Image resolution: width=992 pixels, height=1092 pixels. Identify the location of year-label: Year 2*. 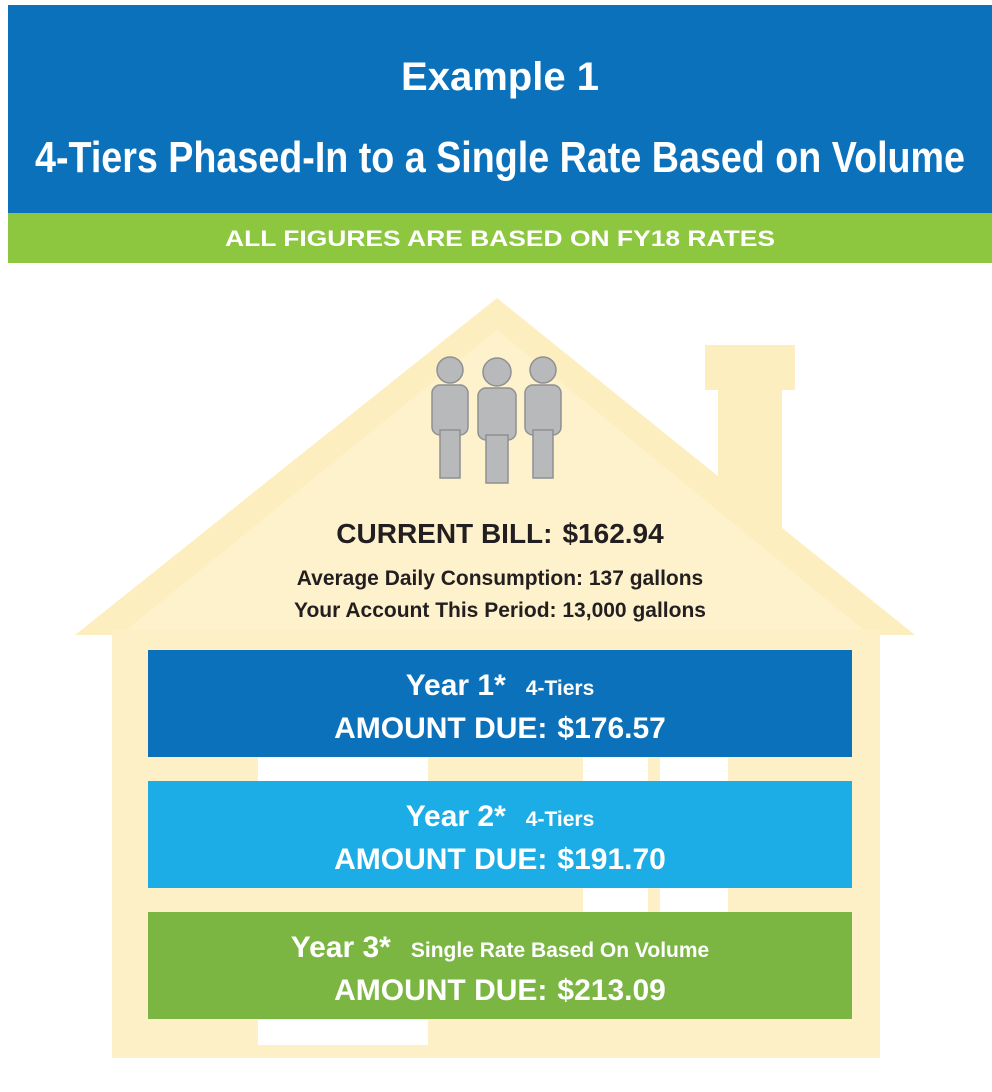
(456, 816).